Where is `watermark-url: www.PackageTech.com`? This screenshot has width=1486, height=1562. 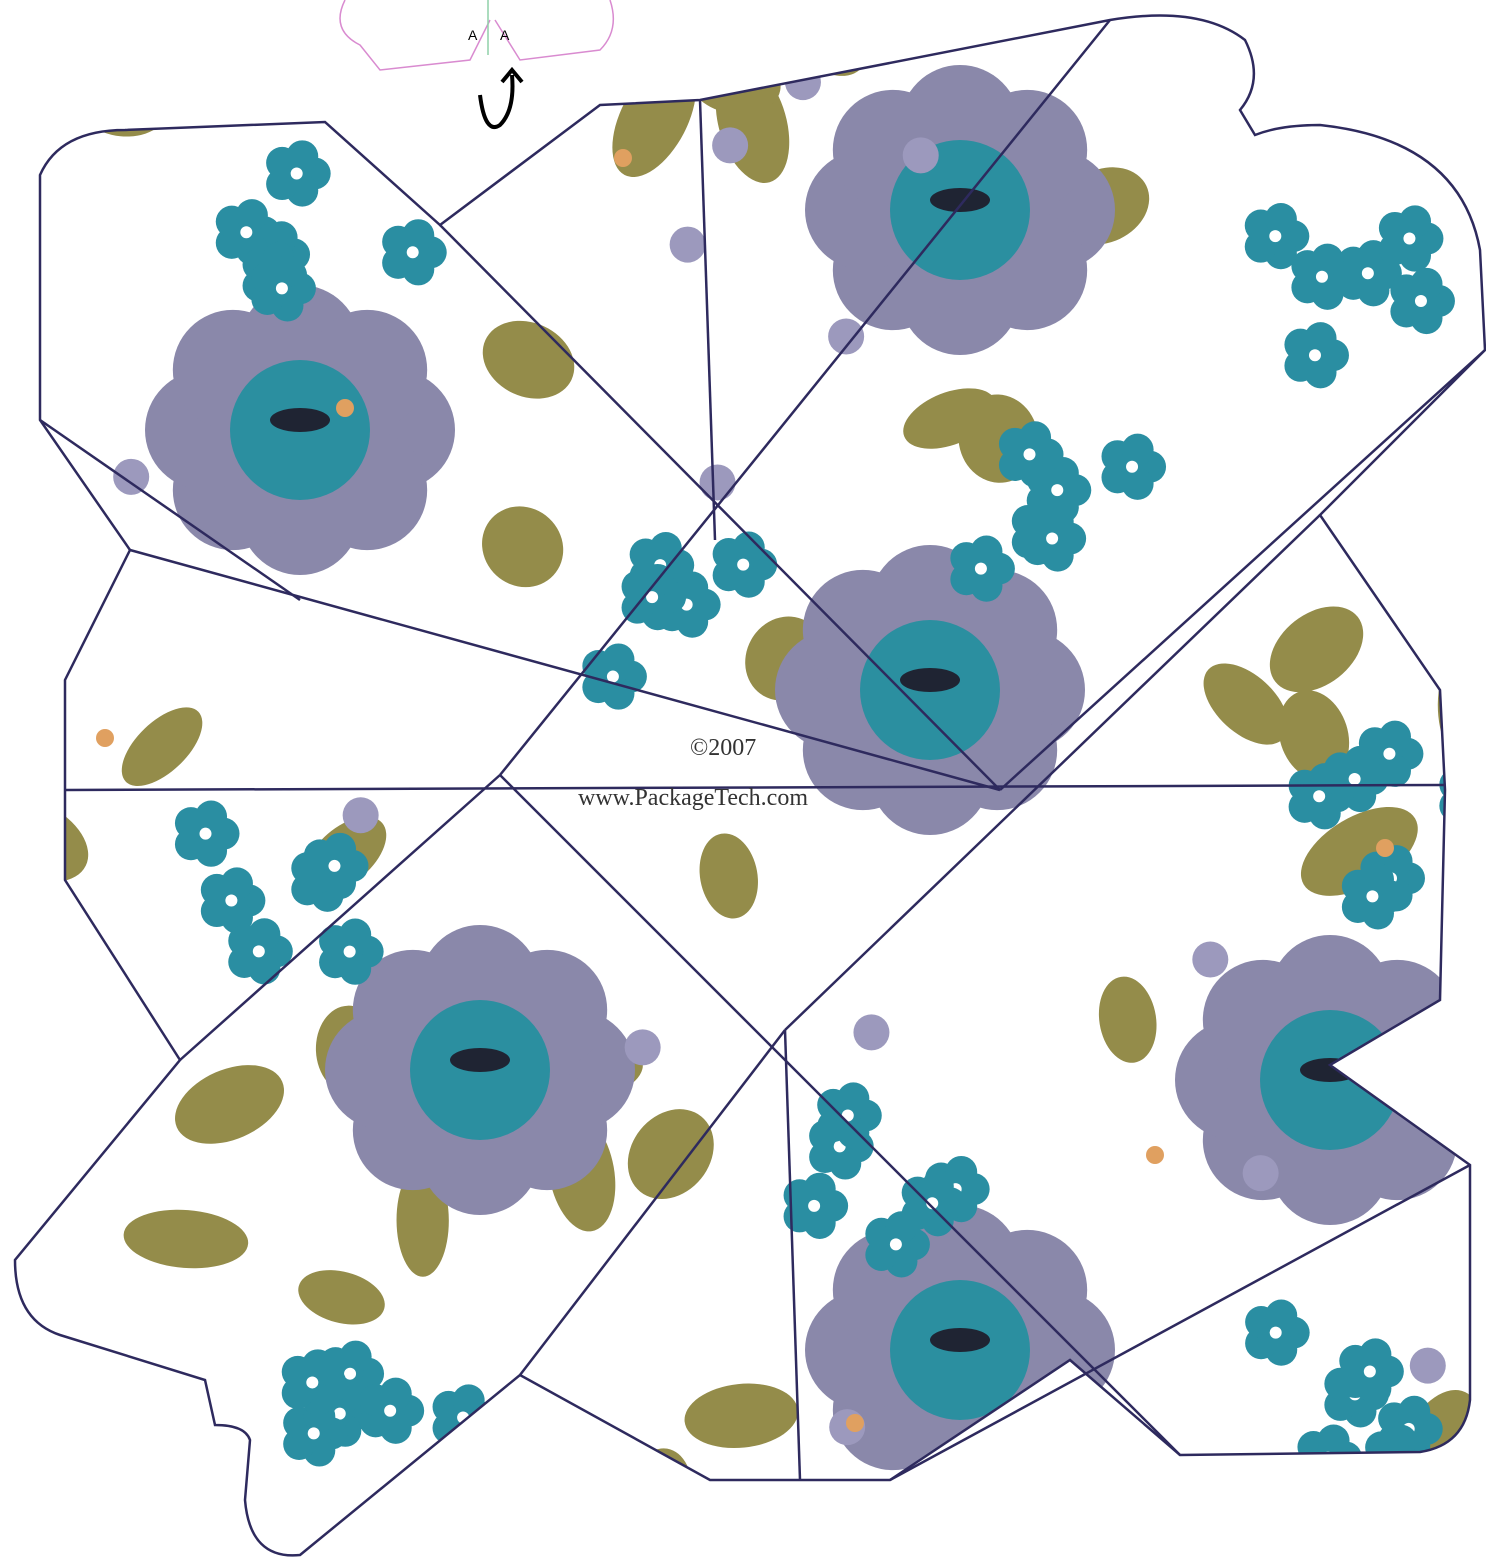
watermark-url: www.PackageTech.com is located at coordinates (693, 798).